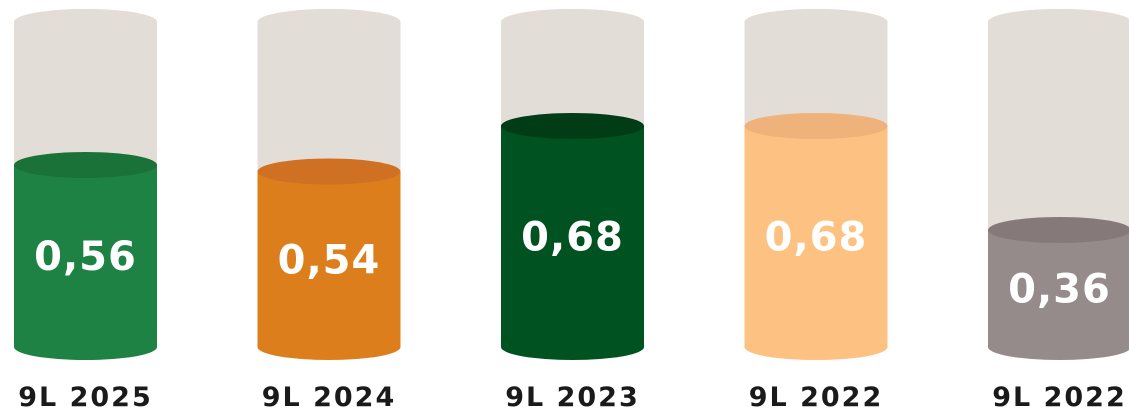 This screenshot has width=1129, height=412. I want to click on value-label: 0,36, so click(1059, 290).